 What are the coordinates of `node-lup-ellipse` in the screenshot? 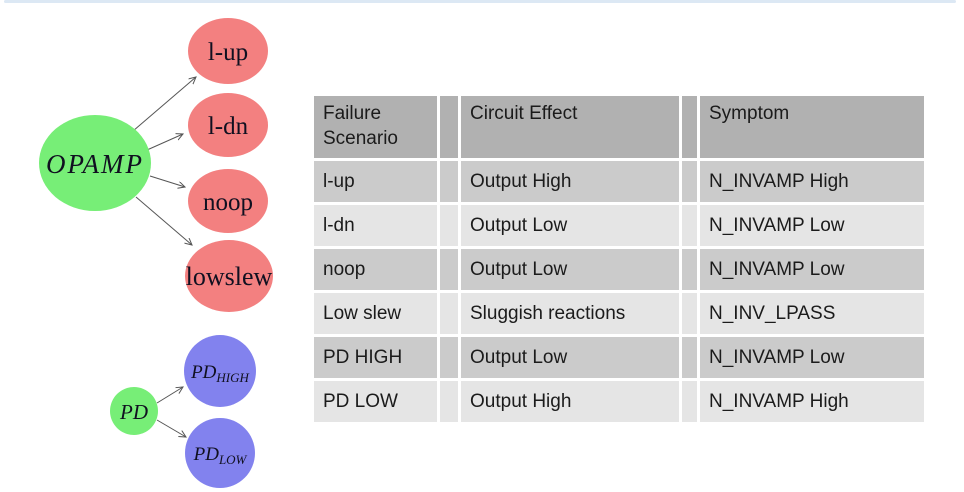 It's located at (228, 51).